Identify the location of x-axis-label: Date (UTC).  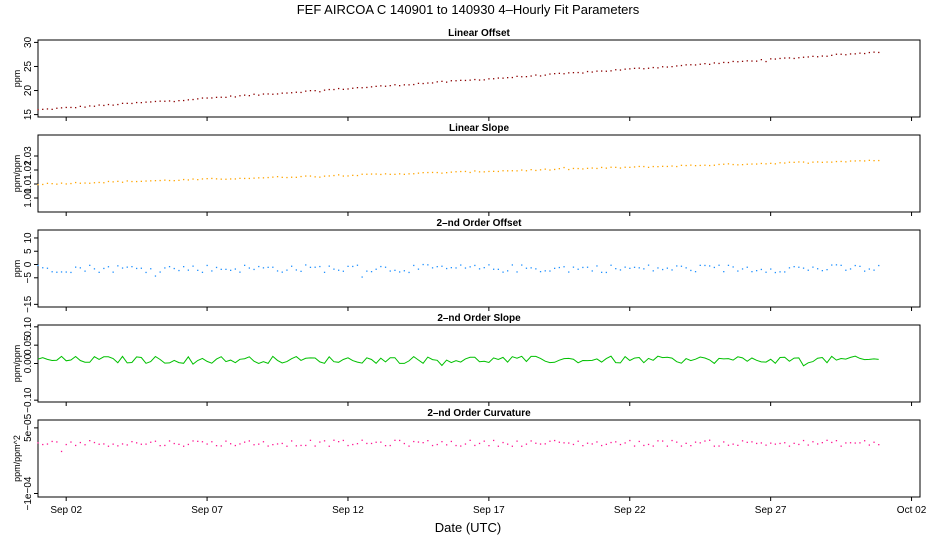
(468, 527).